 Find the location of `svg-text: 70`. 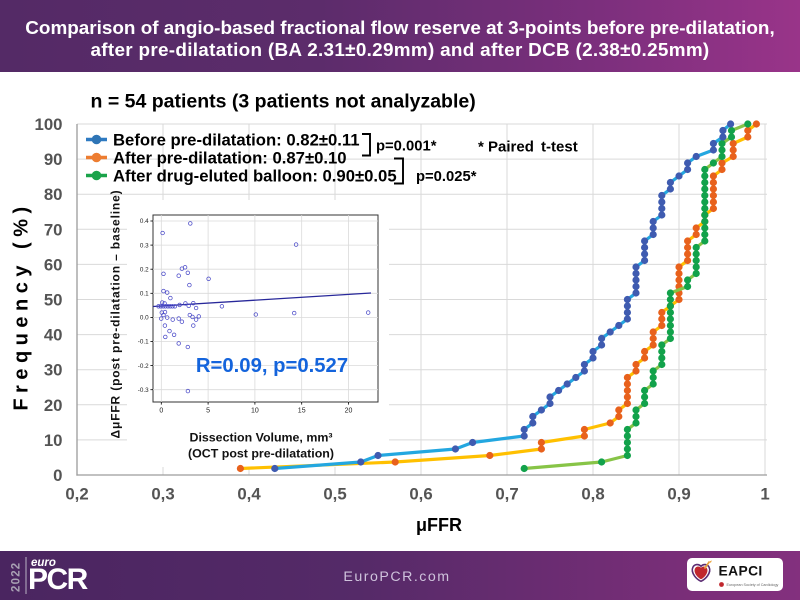

svg-text: 70 is located at coordinates (53, 229).